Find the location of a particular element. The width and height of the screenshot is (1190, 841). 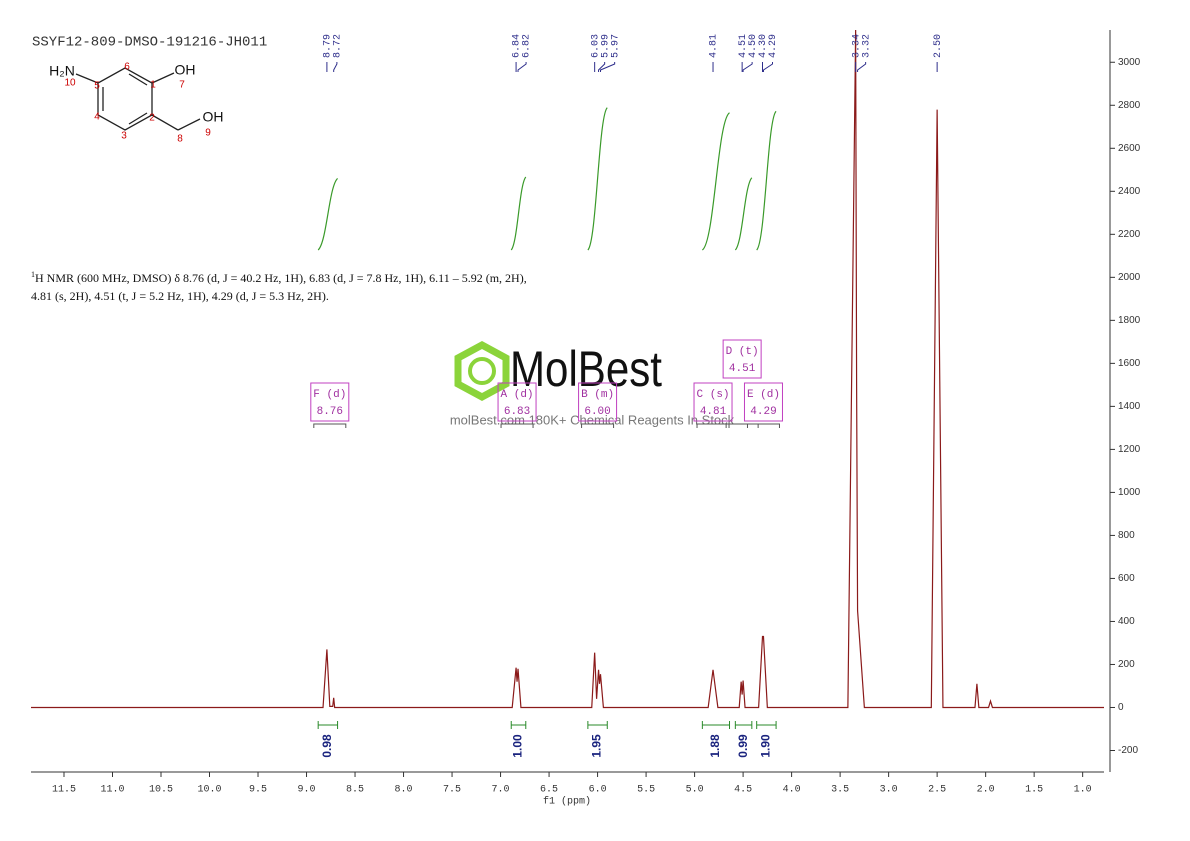

peak-label: 4.29 is located at coordinates (773, 46).